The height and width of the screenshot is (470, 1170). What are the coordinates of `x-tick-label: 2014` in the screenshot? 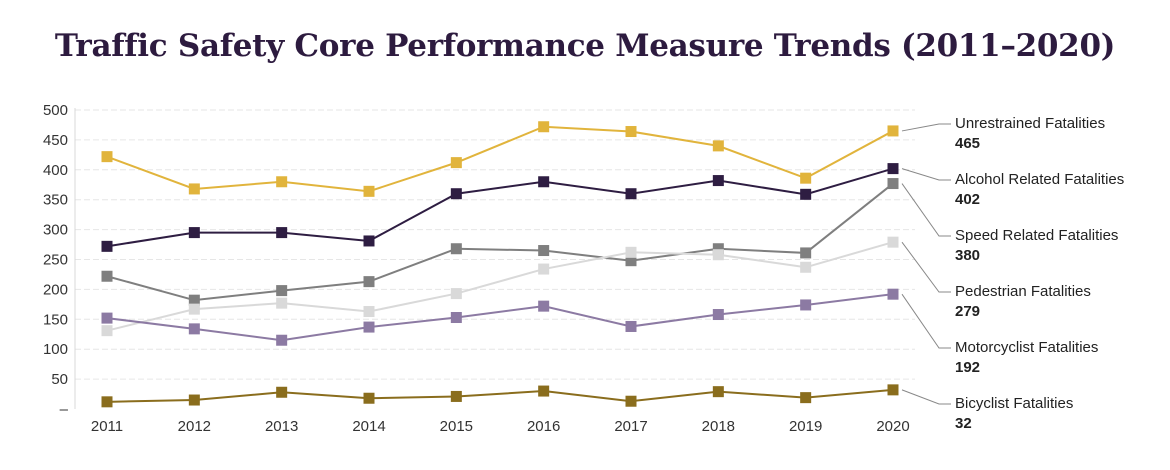 It's located at (368, 426).